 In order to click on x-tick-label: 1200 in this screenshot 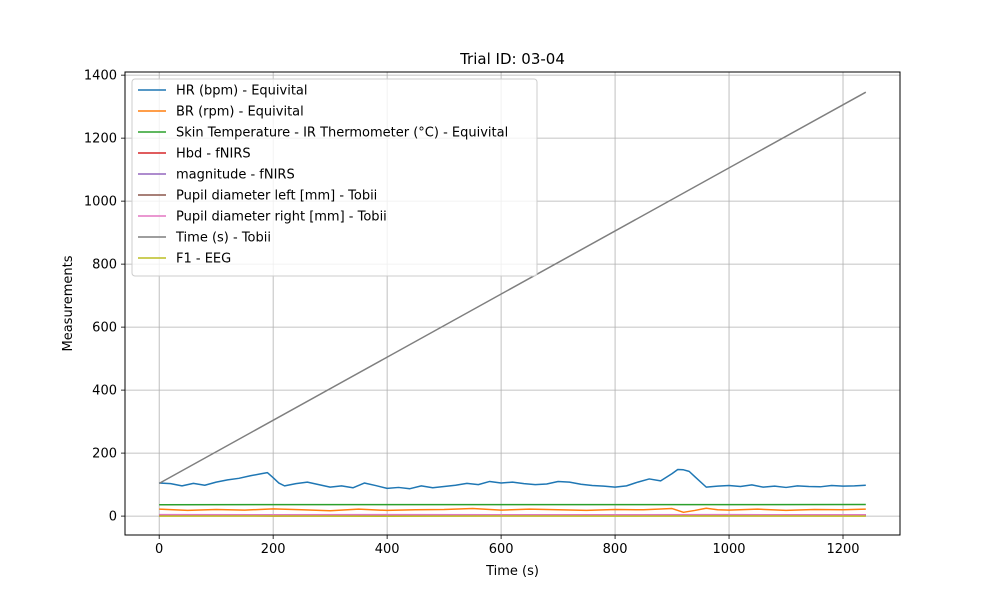, I will do `click(842, 549)`.